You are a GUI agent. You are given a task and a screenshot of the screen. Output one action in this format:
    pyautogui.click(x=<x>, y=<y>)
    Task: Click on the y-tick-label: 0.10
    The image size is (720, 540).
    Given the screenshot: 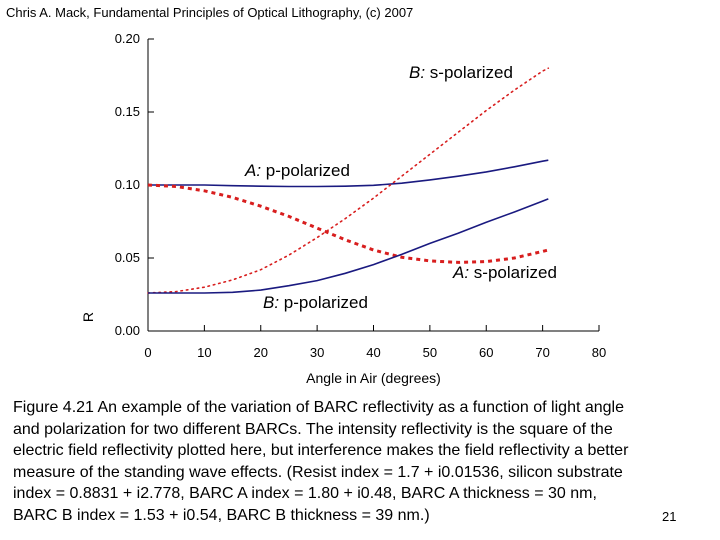 What is the action you would take?
    pyautogui.click(x=127, y=184)
    